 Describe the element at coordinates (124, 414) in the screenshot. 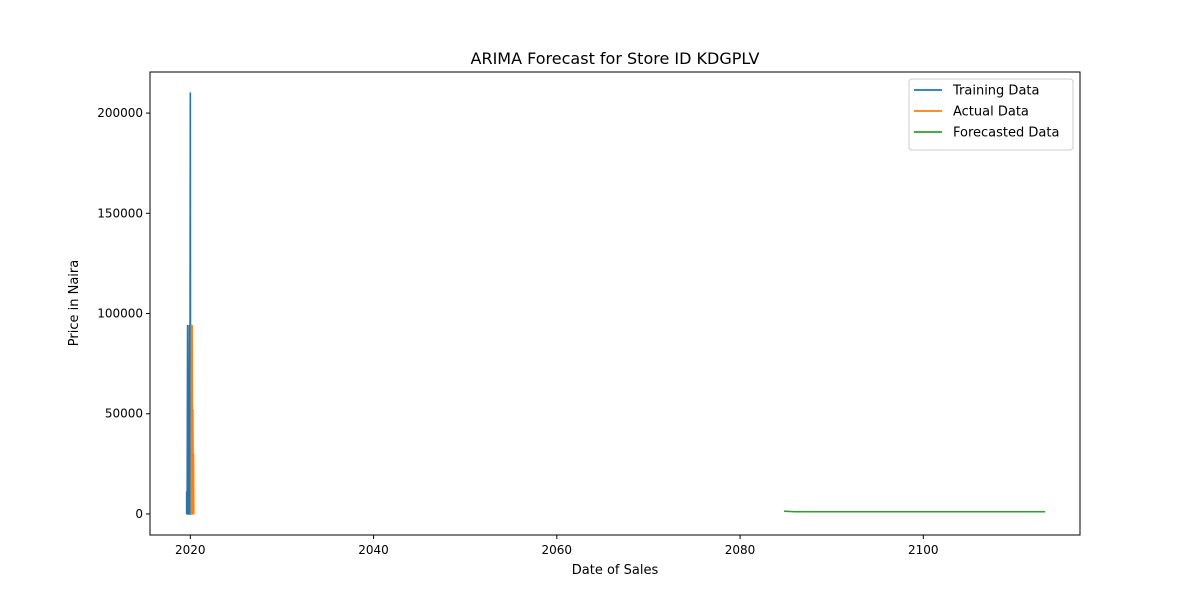

I see `y-tick-label: 50000` at that location.